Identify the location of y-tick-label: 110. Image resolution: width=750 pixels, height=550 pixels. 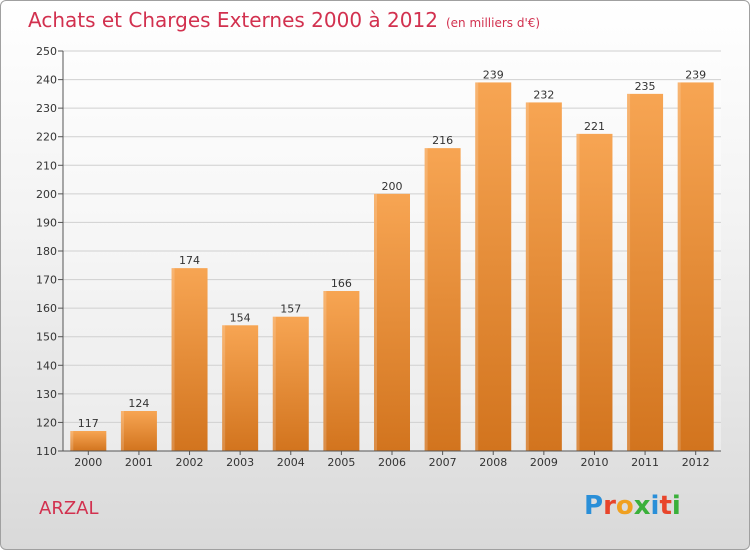
(46, 451).